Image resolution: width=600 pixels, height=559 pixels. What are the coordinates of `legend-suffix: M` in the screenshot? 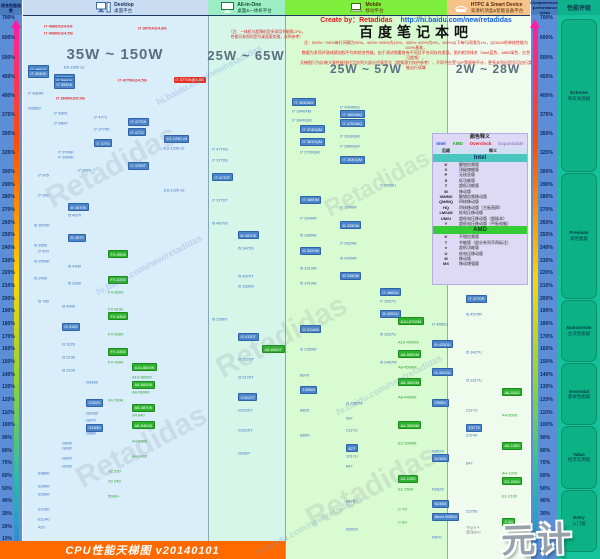 It's located at (446, 191).